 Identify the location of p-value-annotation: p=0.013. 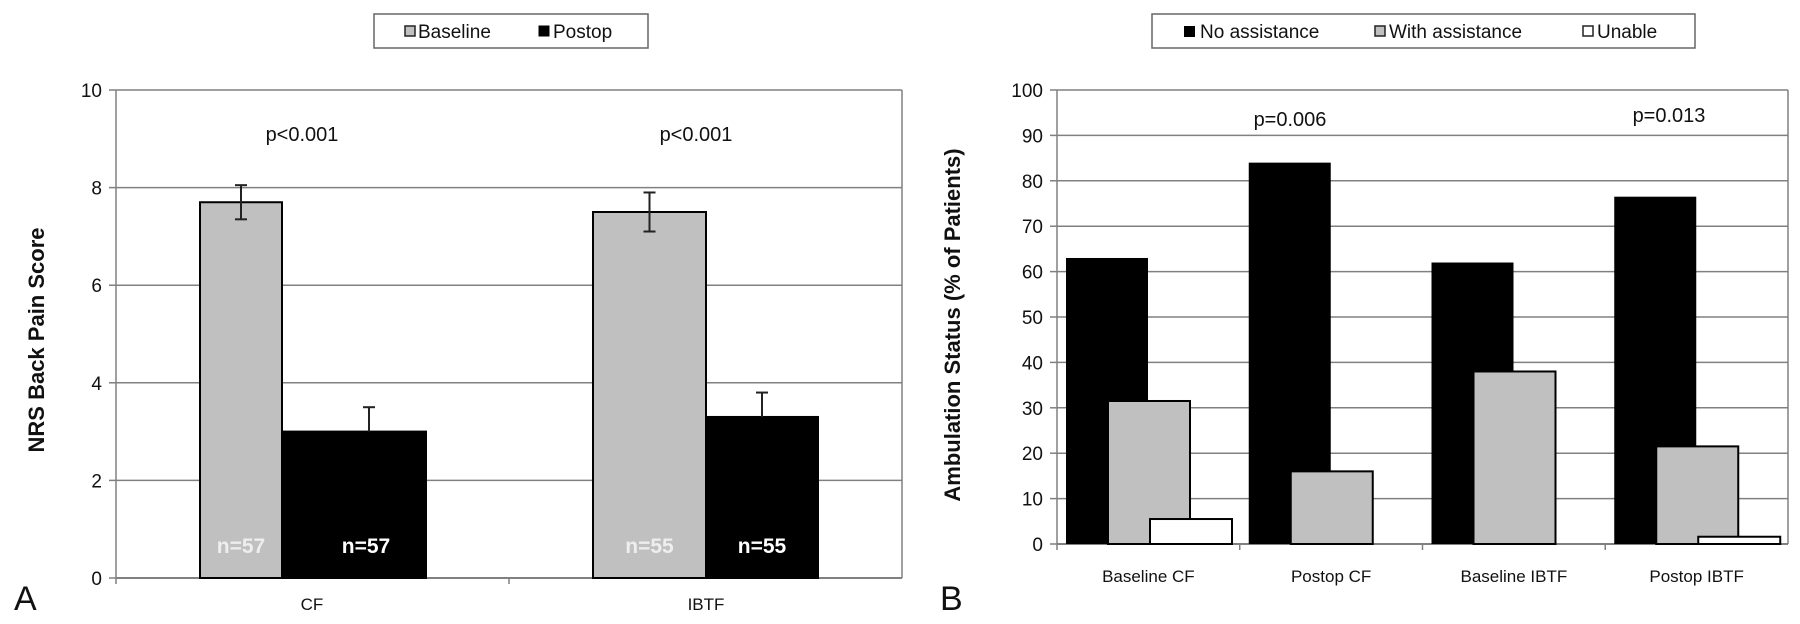
(1669, 116).